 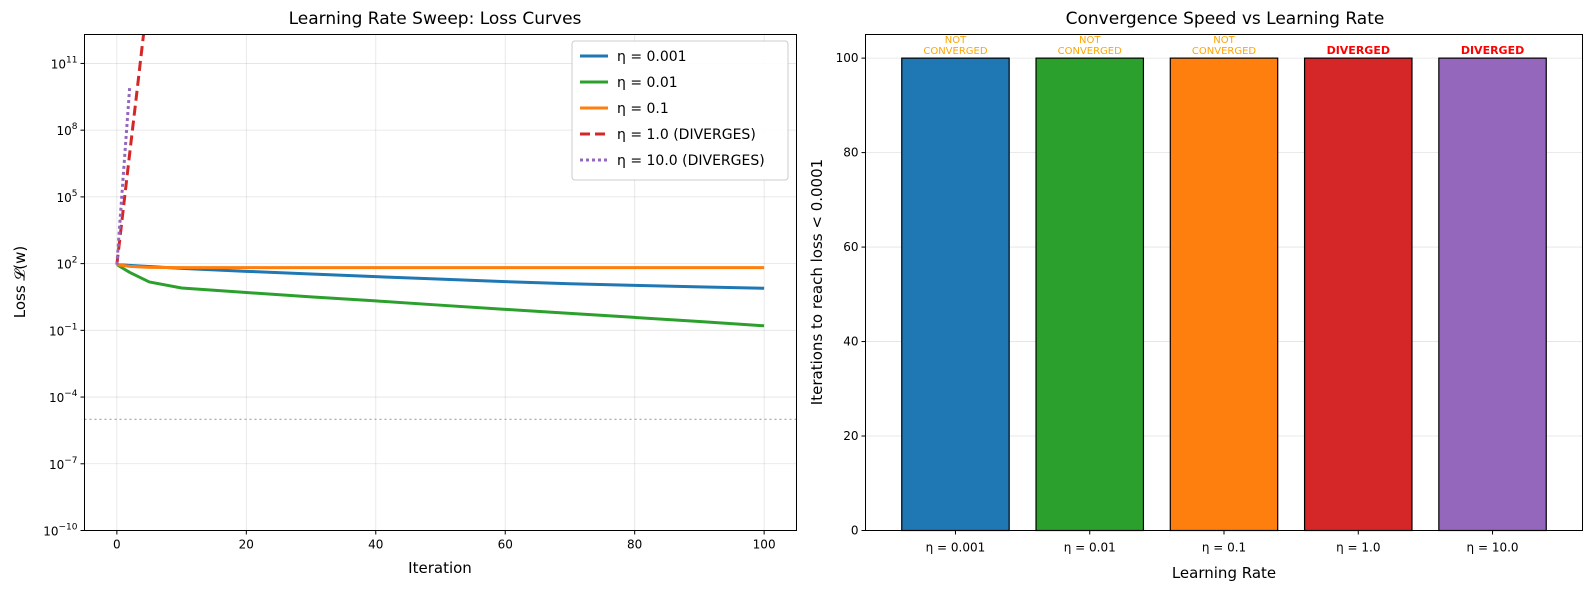 What do you see at coordinates (75, 127) in the screenshot?
I see `left-y-tick-exponent: 8` at bounding box center [75, 127].